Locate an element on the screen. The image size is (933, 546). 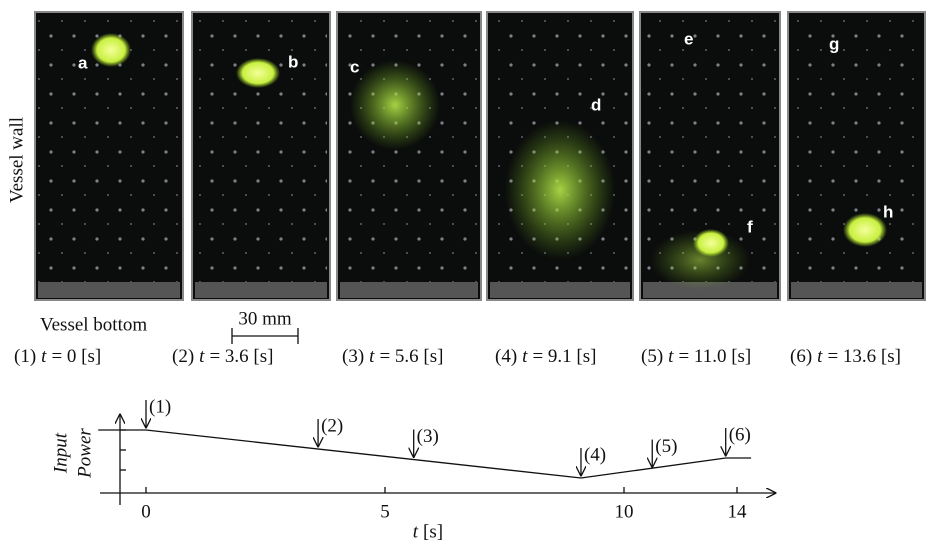
y-label: Power is located at coordinates (84, 453).